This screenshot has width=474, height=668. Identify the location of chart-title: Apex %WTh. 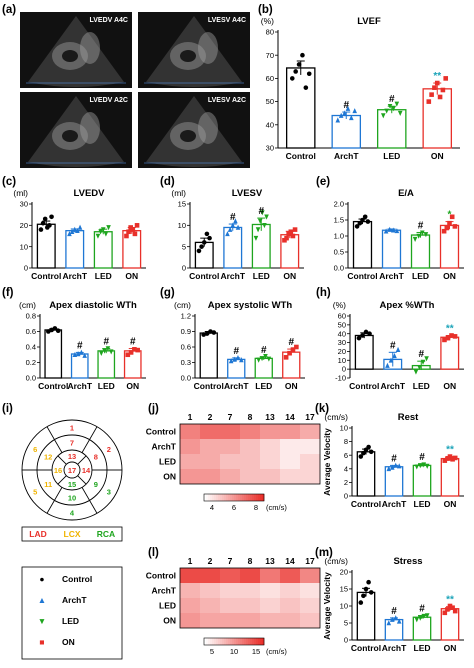
(407, 305).